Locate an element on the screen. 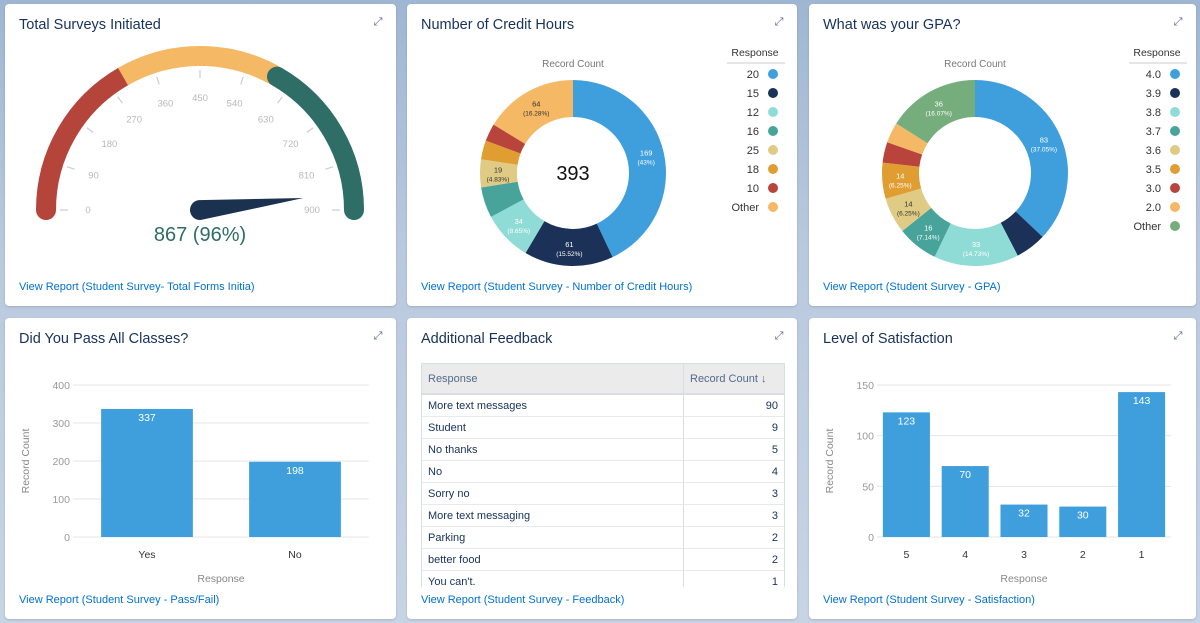  y-axis-label: Record Count is located at coordinates (830, 461).